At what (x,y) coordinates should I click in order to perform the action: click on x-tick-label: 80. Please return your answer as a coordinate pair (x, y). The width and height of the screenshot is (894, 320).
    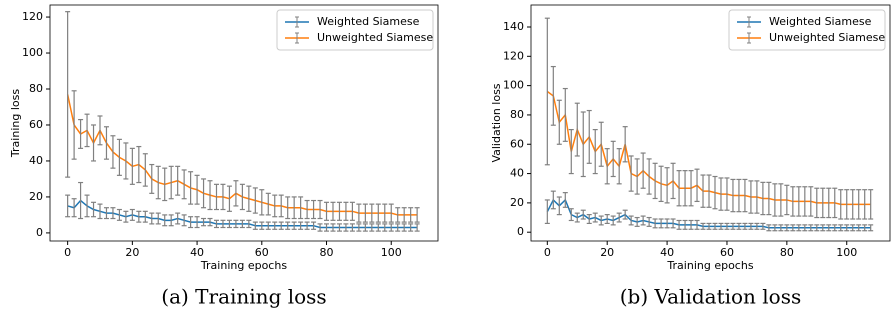
    Looking at the image, I should click on (327, 252).